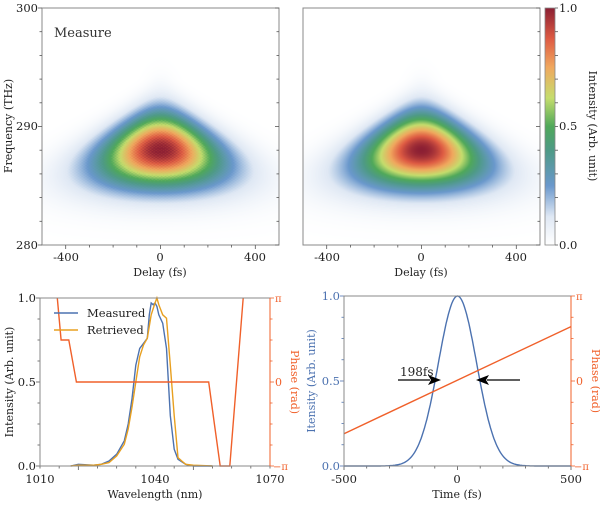 This screenshot has width=600, height=506. I want to click on xtick-1070: 1070, so click(269, 479).